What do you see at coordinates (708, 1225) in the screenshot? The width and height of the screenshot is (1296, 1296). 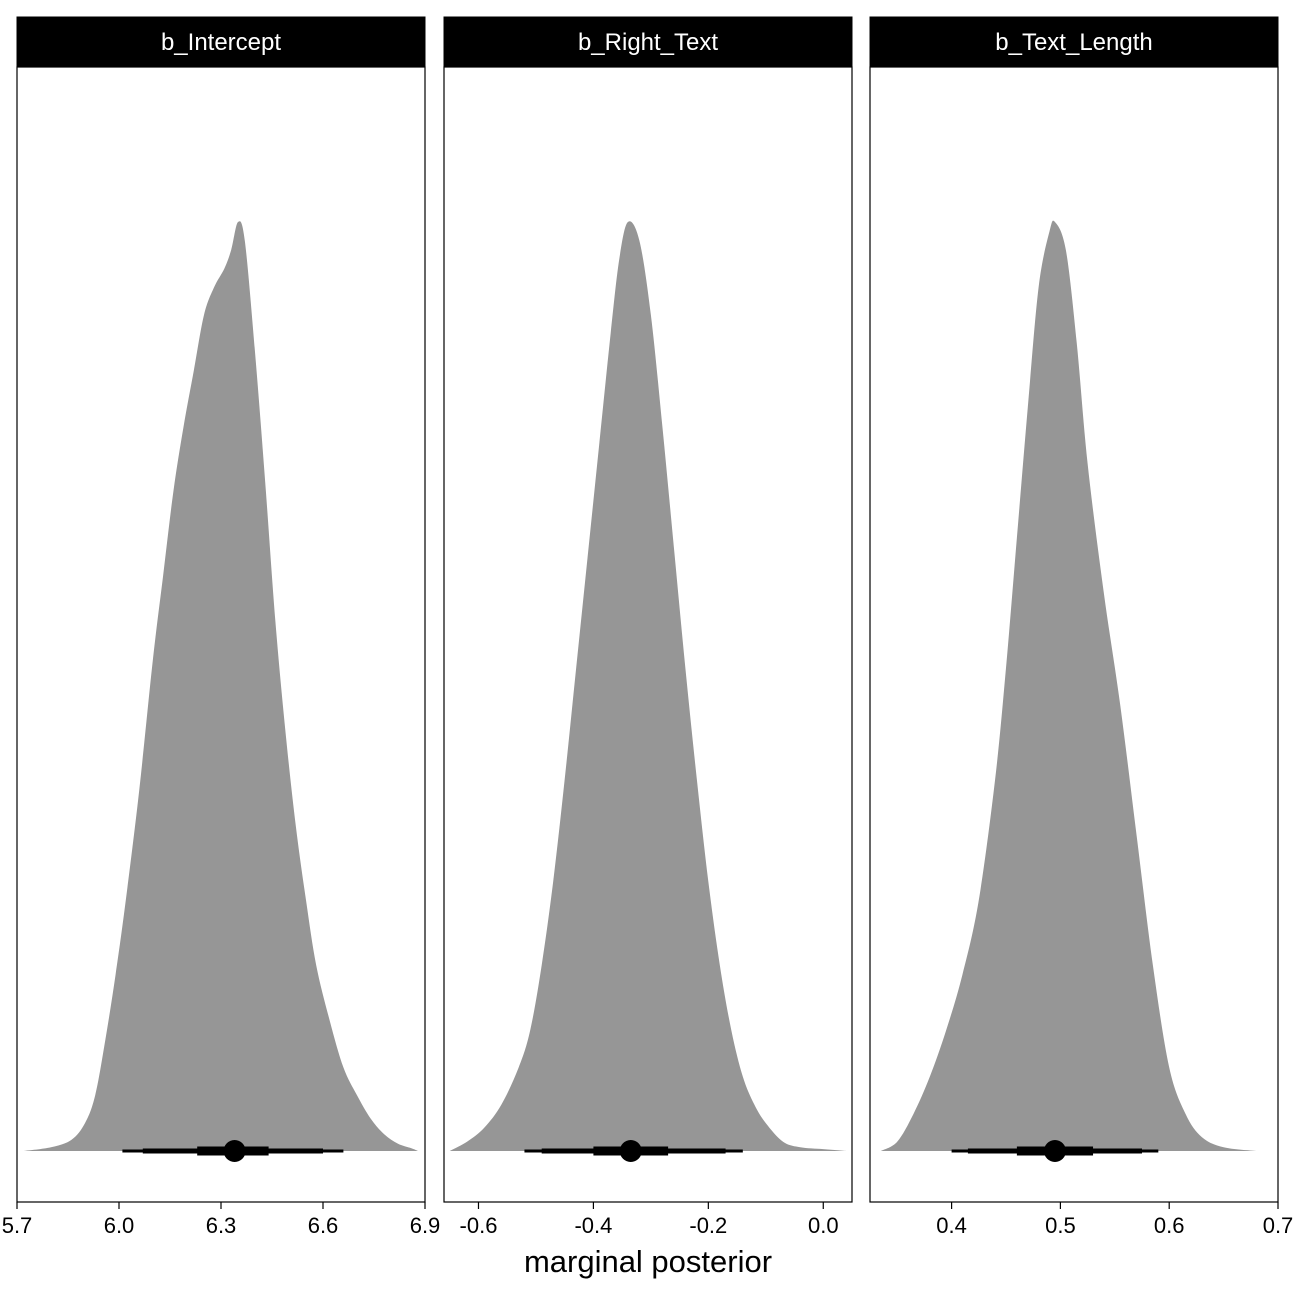 I see `x-tick-label: -0.2` at bounding box center [708, 1225].